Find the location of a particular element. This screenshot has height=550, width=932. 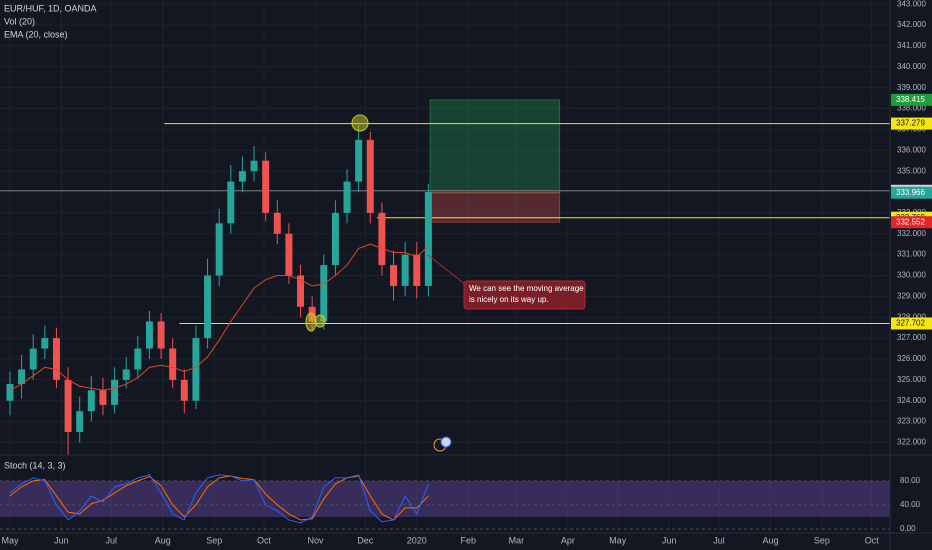

annotation-pointer is located at coordinates (447, 270).